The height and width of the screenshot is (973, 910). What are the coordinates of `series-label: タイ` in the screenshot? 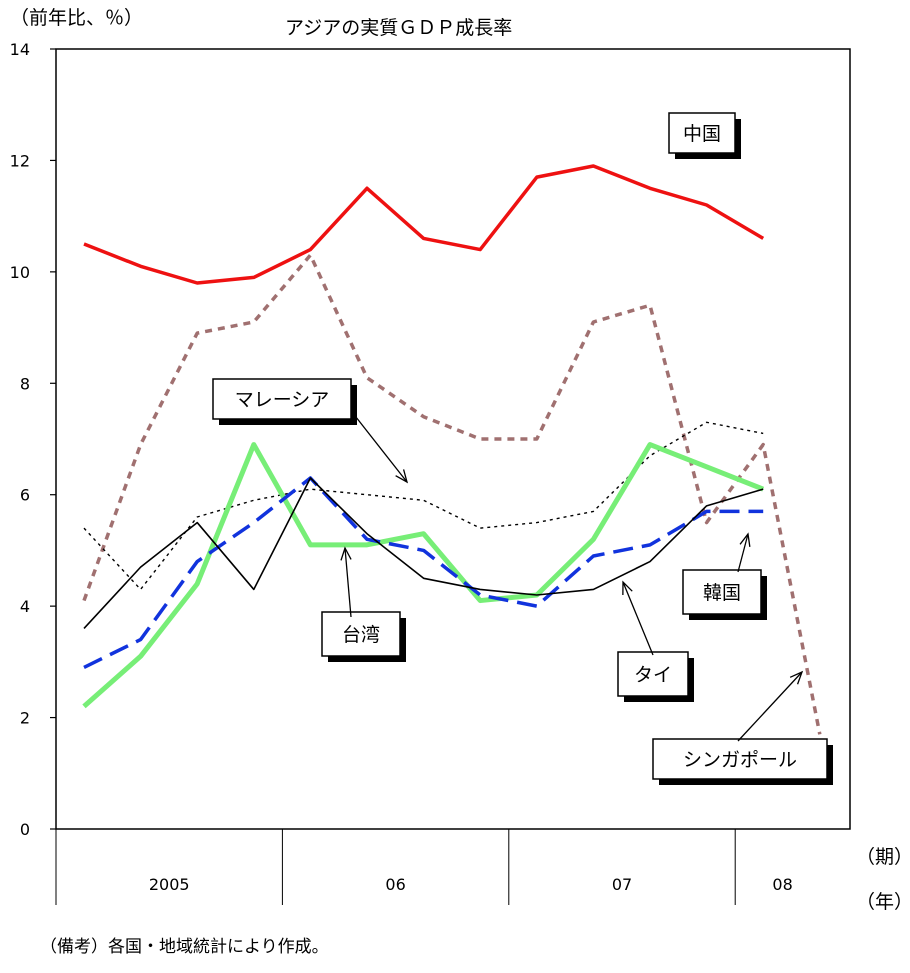 It's located at (653, 675).